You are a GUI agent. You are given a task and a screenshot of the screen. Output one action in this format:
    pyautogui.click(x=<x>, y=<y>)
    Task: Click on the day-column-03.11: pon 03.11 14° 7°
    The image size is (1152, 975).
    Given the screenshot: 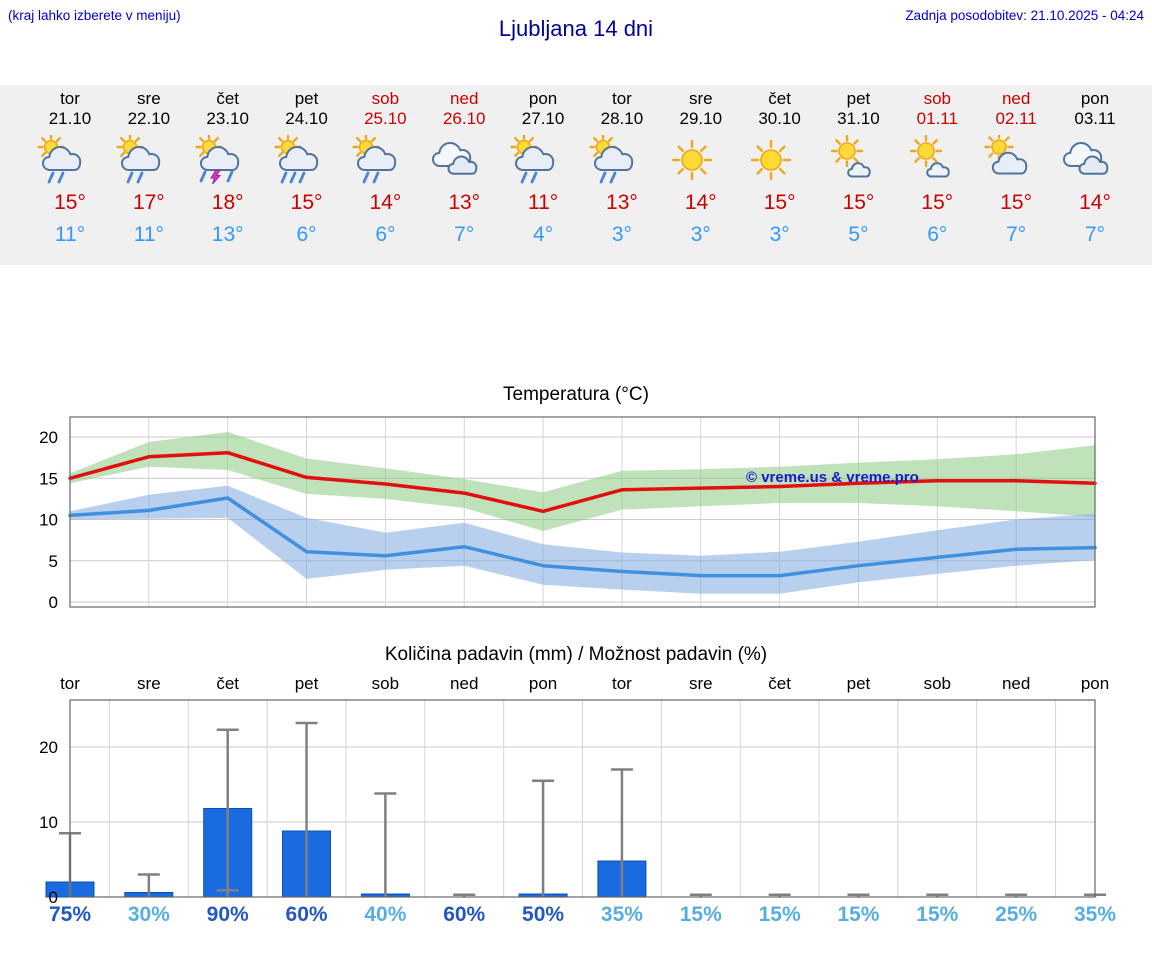 What is the action you would take?
    pyautogui.click(x=1095, y=166)
    